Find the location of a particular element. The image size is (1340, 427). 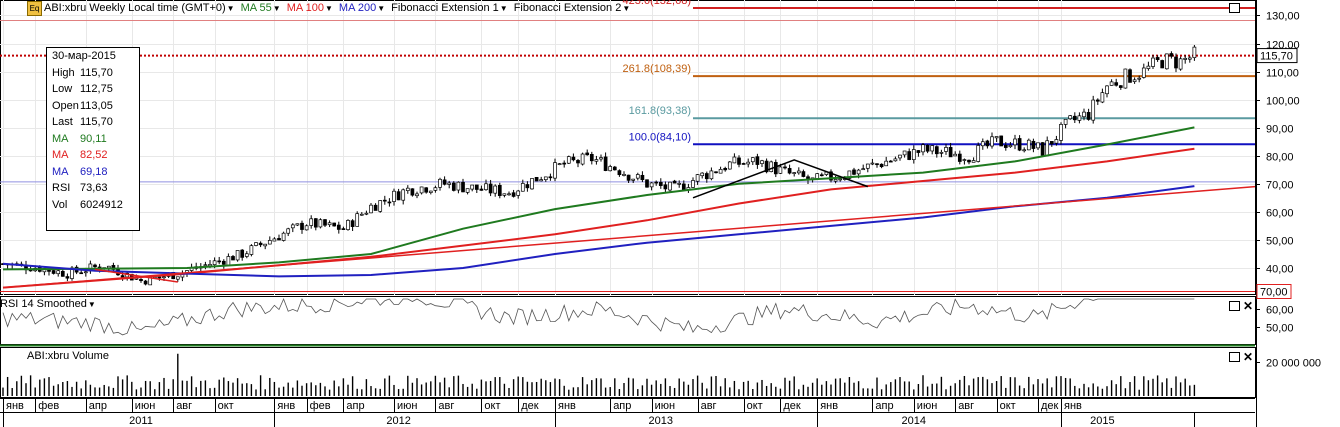

maximize-rsi-panel-button is located at coordinates (1234, 306).